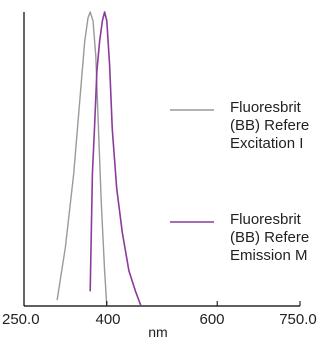 The image size is (322, 341). I want to click on emission-series-line, so click(115, 159).